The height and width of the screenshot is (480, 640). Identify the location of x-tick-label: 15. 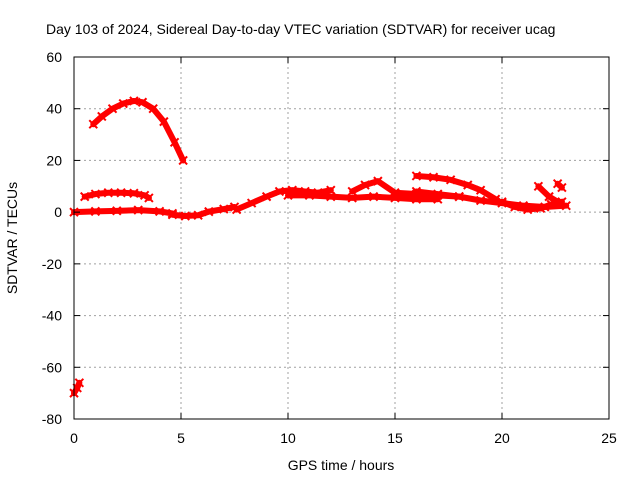
(395, 438).